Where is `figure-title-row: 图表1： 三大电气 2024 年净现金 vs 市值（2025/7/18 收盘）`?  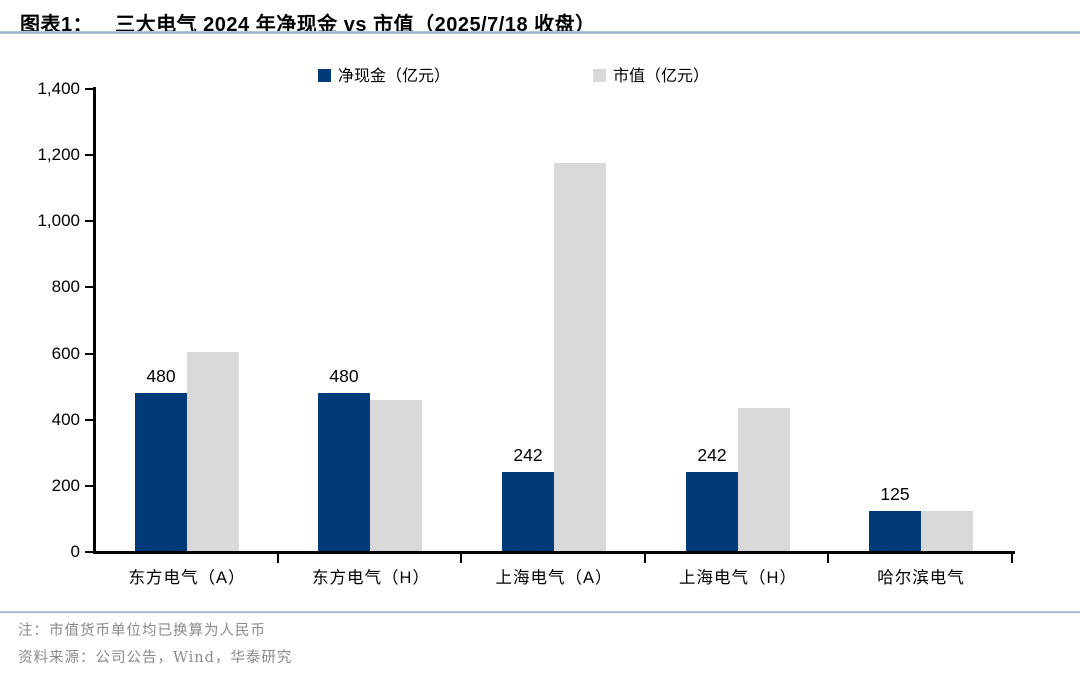
figure-title-row: 图表1： 三大电气 2024 年净现金 vs 市值（2025/7/18 收盘） is located at coordinates (308, 22).